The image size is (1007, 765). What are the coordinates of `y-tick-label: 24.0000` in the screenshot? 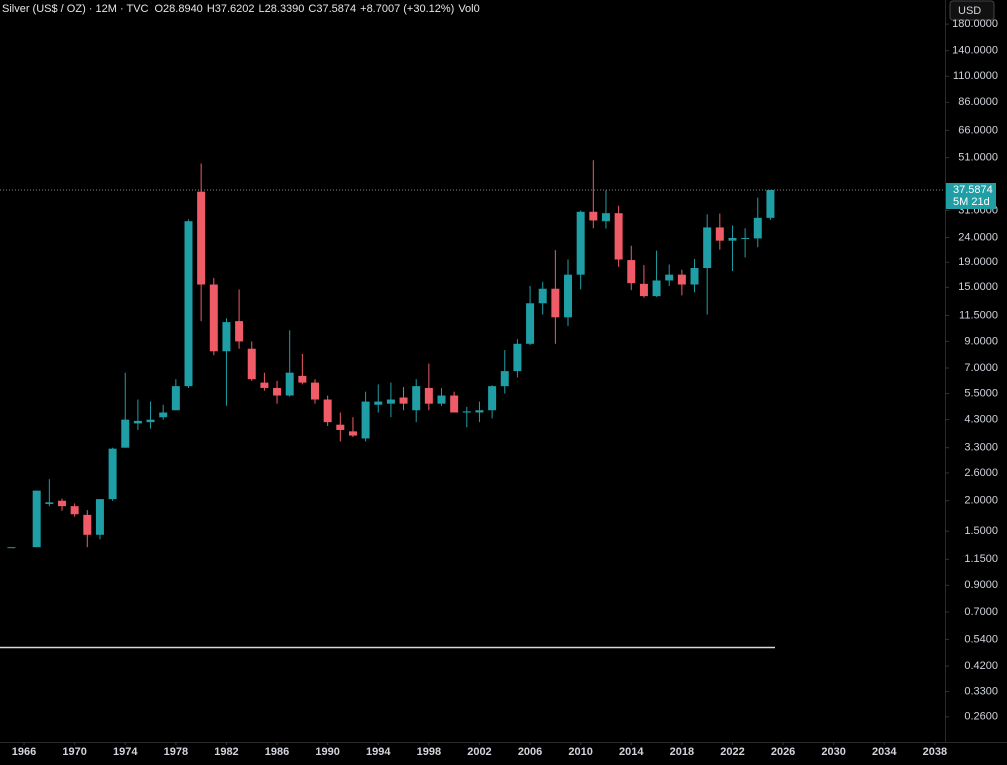 It's located at (978, 237).